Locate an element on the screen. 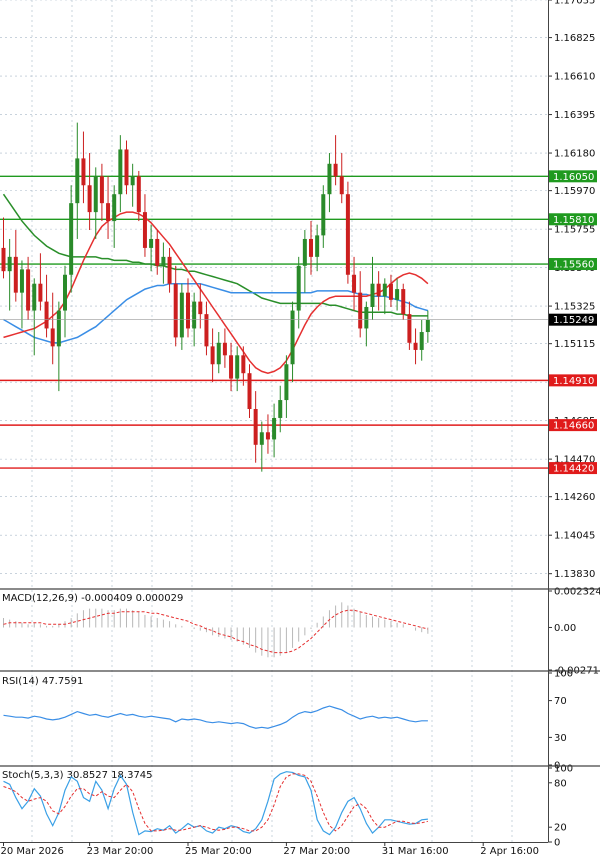 This screenshot has width=600, height=859. level-price-label: 1.14420 is located at coordinates (573, 469).